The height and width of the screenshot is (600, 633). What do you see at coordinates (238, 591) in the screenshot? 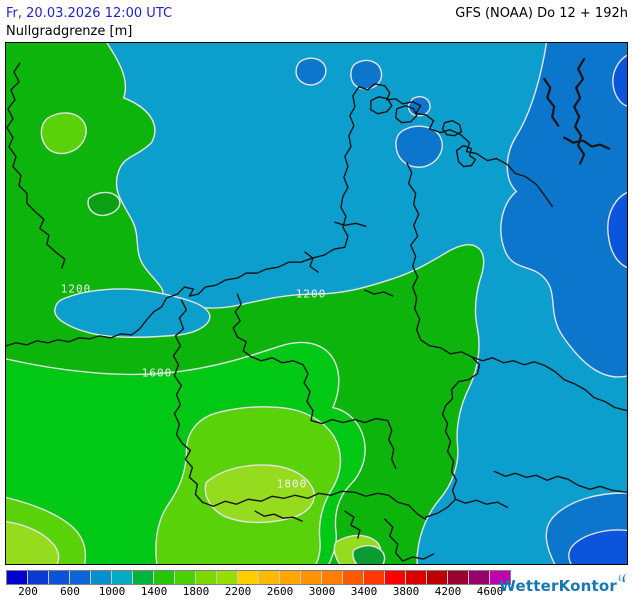
I see `legend-tick-label: 2200` at bounding box center [238, 591].